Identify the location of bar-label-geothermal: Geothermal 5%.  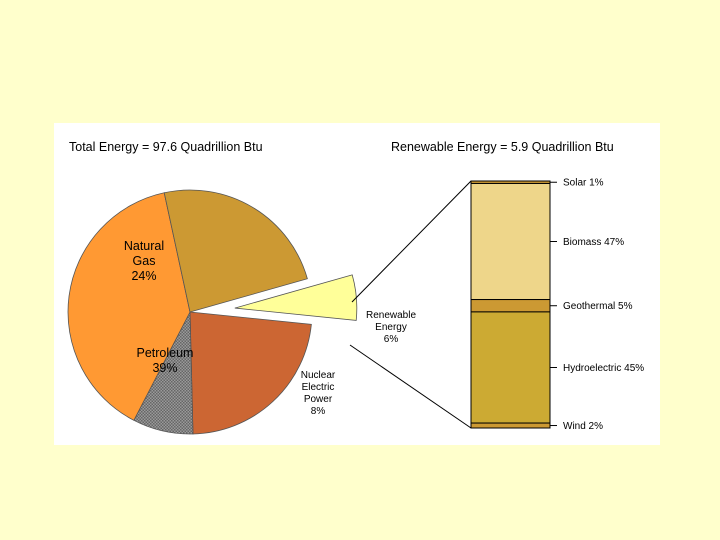
(598, 306).